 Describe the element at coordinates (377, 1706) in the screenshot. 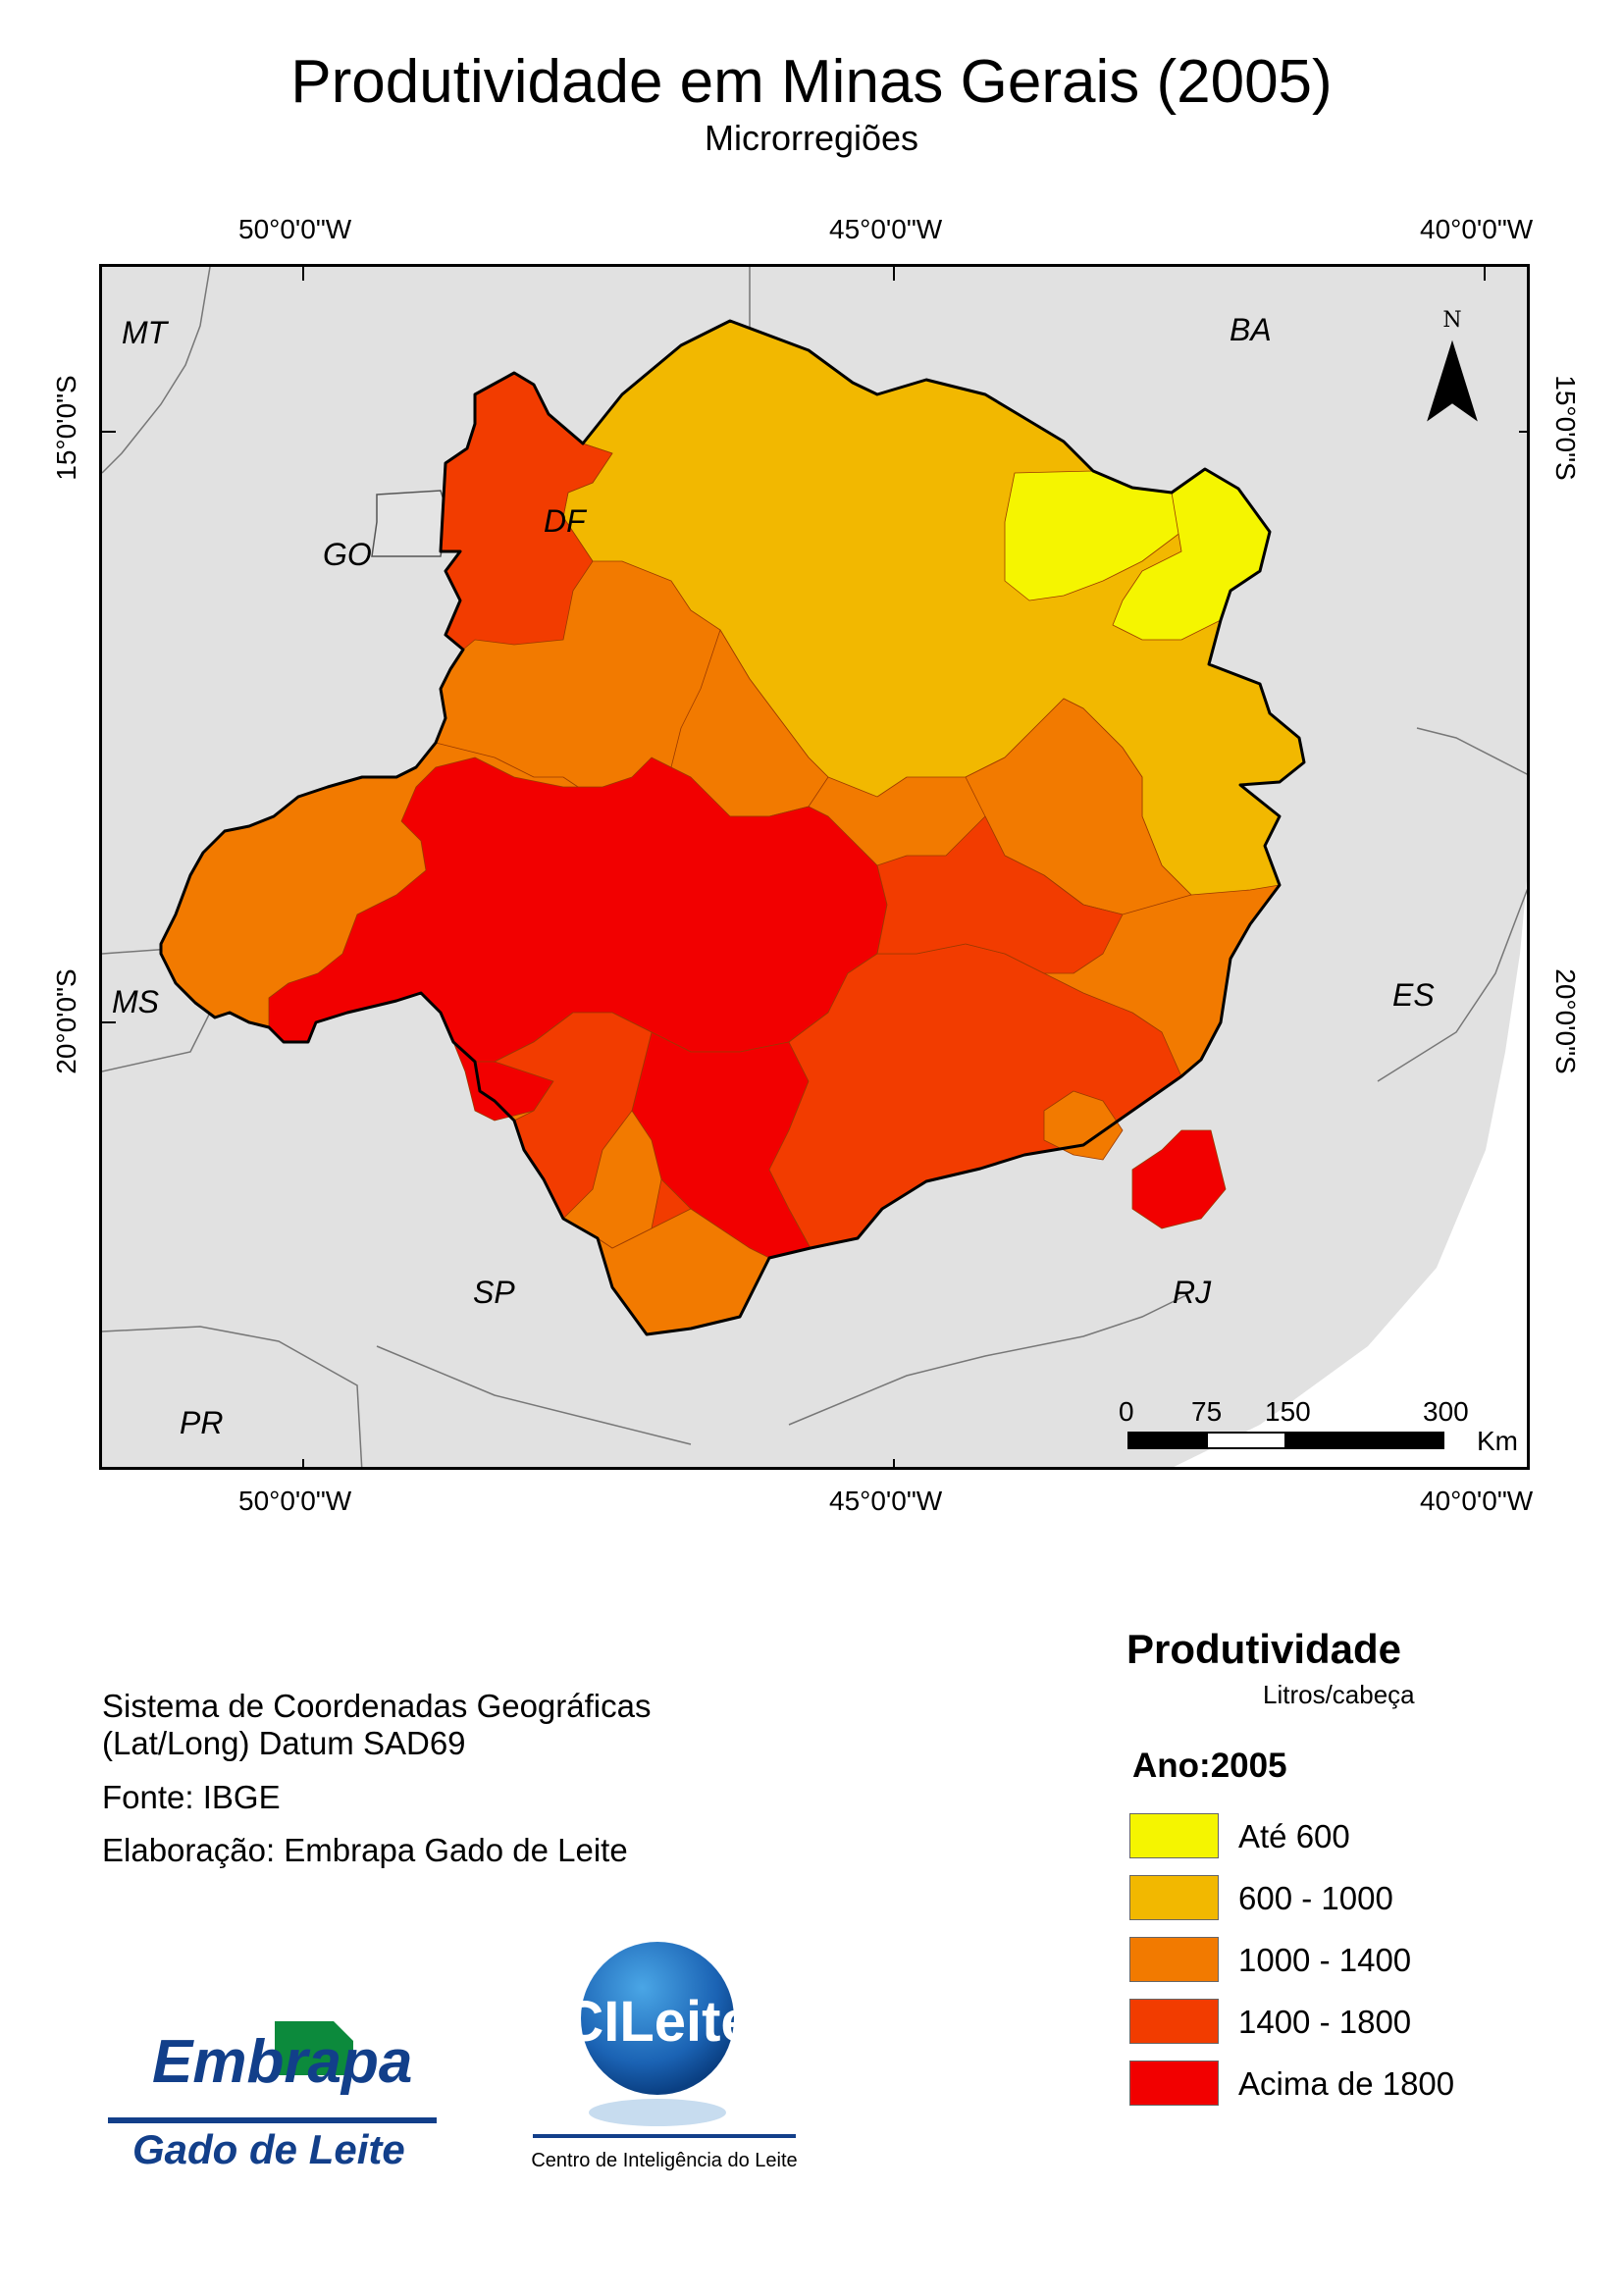

I see `coordinate-system-line1: Sistema de Coordenadas Geográficas` at that location.